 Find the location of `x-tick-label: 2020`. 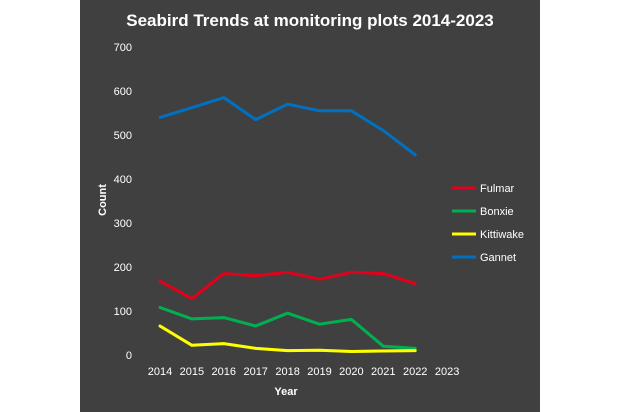

x-tick-label: 2020 is located at coordinates (351, 372).